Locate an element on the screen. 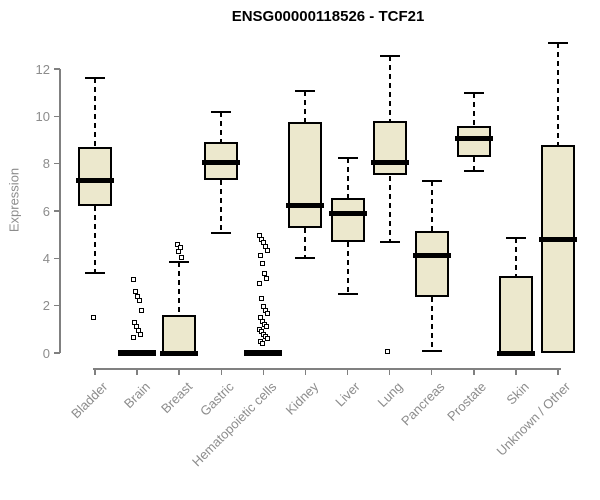 The image size is (600, 500). y-axis-tick-label: 12 is located at coordinates (42, 69).